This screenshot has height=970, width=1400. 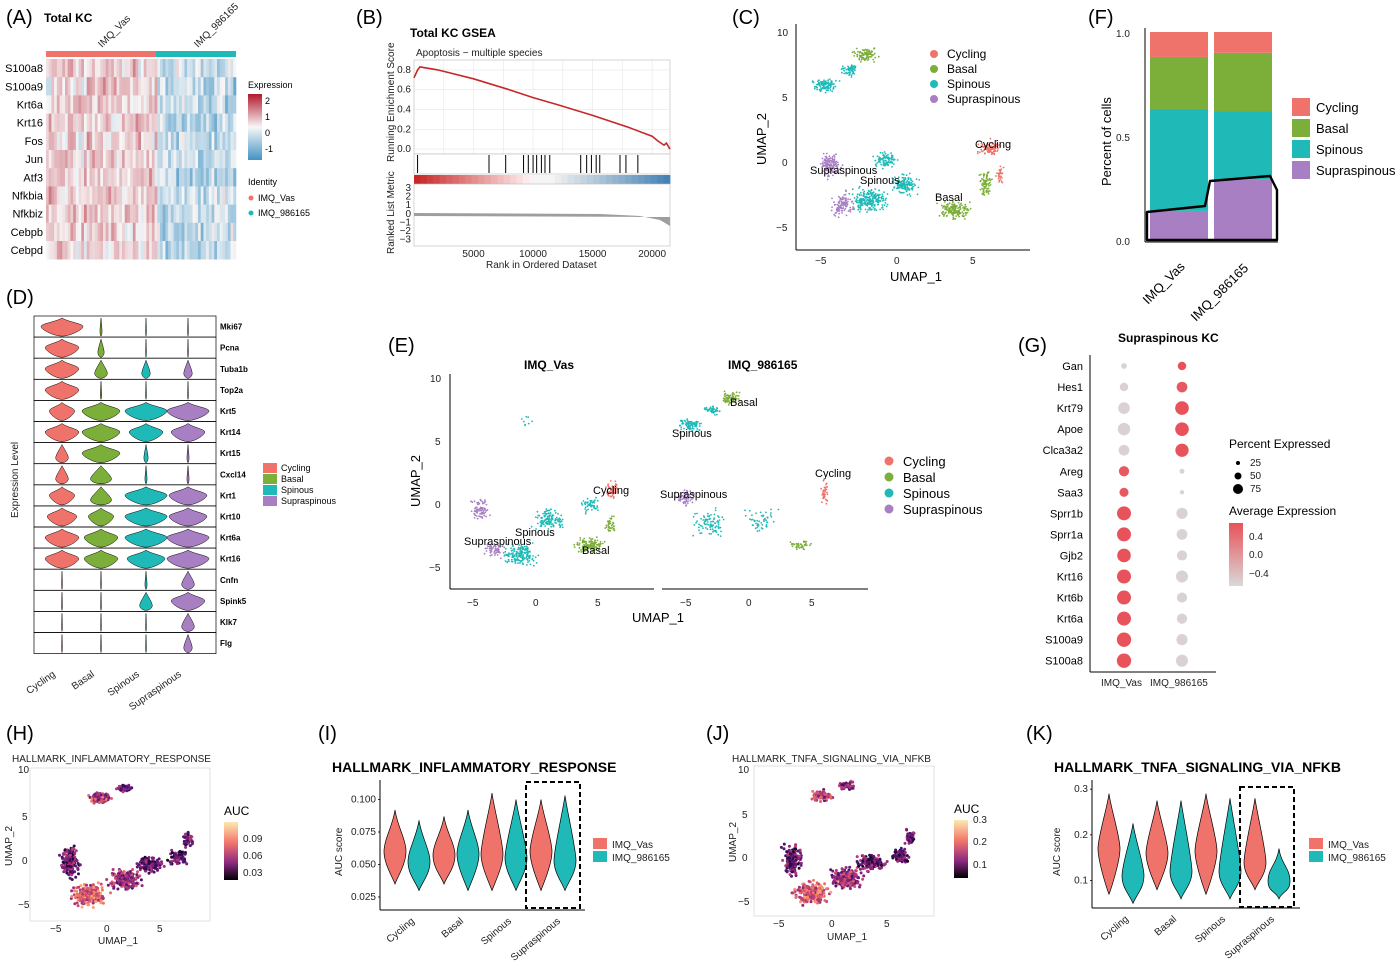 I want to click on dotplot-color-legend-title: Average Expression, so click(x=1282, y=511).